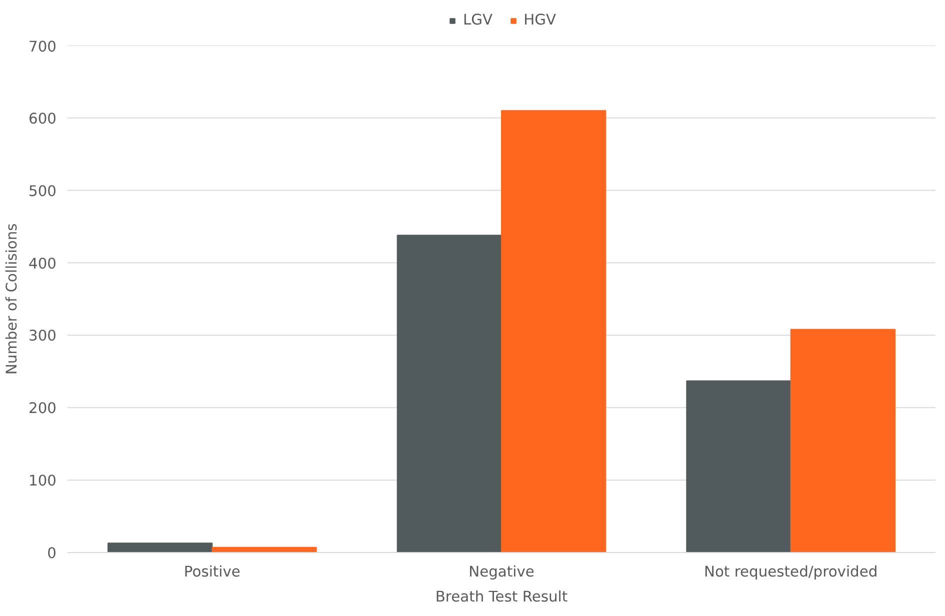  What do you see at coordinates (12, 299) in the screenshot?
I see `y-axis-title: Number of Collisions` at bounding box center [12, 299].